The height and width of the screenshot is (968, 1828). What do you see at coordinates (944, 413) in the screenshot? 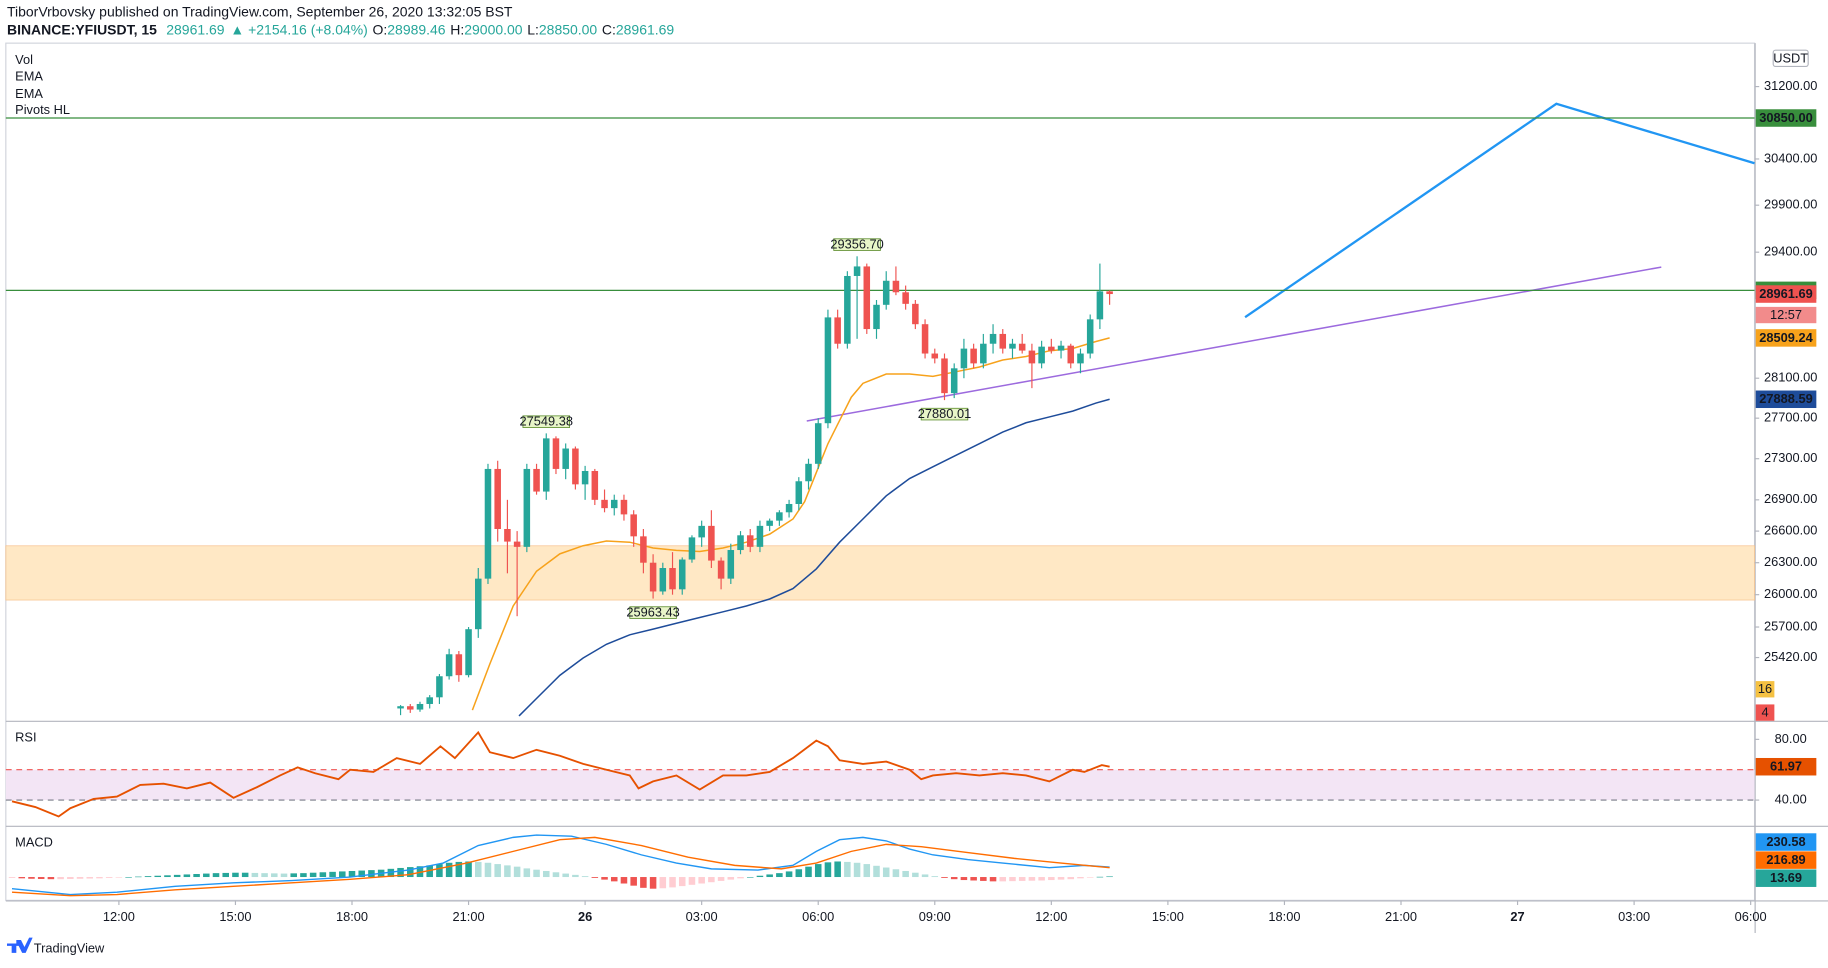
I see `pivot-label: 27880.01` at bounding box center [944, 413].